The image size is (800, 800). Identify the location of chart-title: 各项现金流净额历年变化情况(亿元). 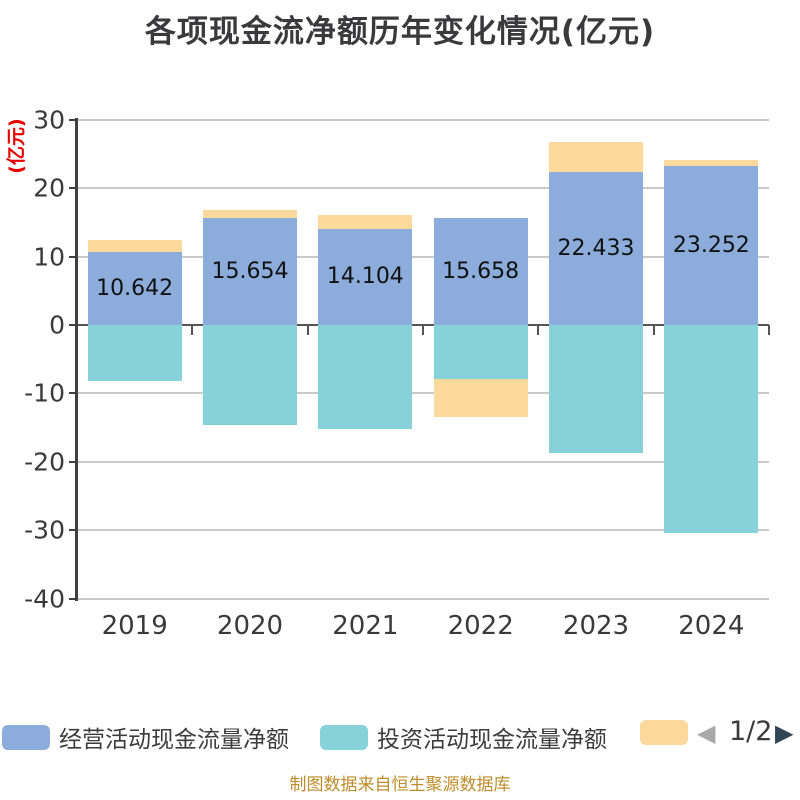
(400, 32).